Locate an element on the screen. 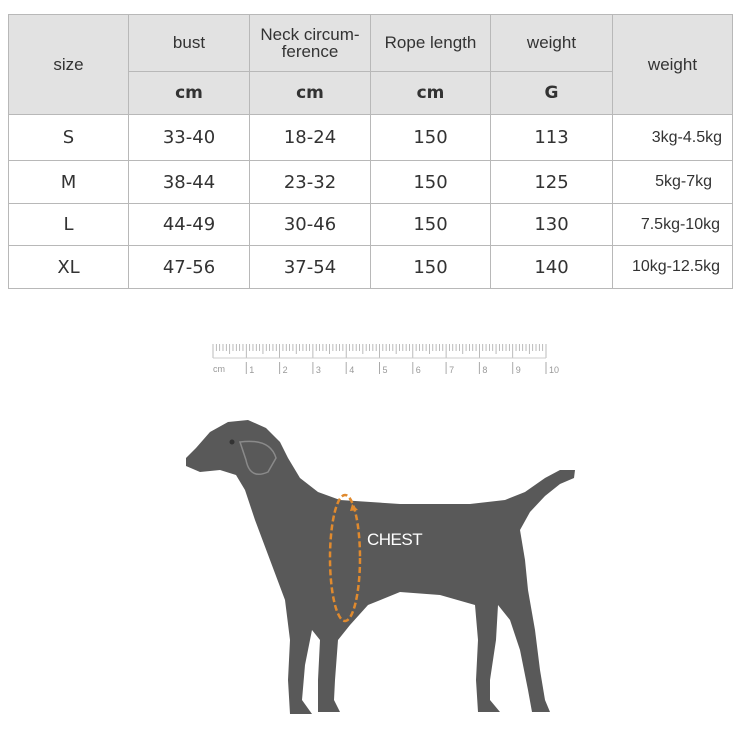  header-weight-g: weight is located at coordinates (551, 43).